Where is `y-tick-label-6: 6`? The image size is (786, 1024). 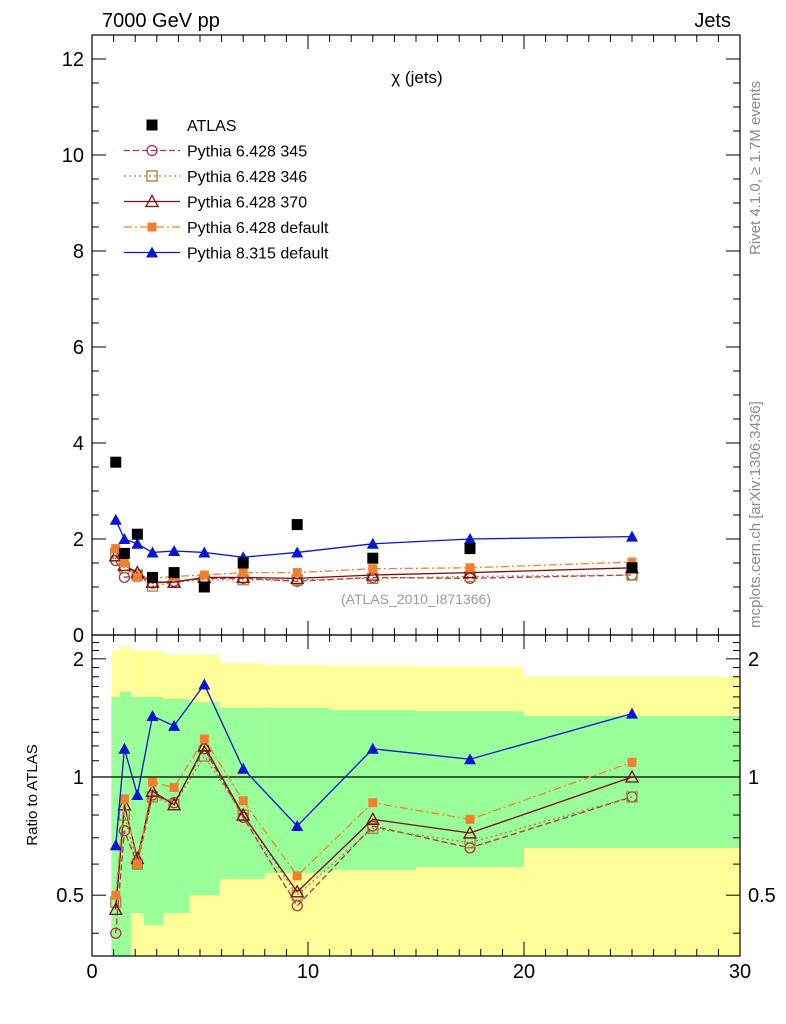
y-tick-label-6: 6 is located at coordinates (78, 348).